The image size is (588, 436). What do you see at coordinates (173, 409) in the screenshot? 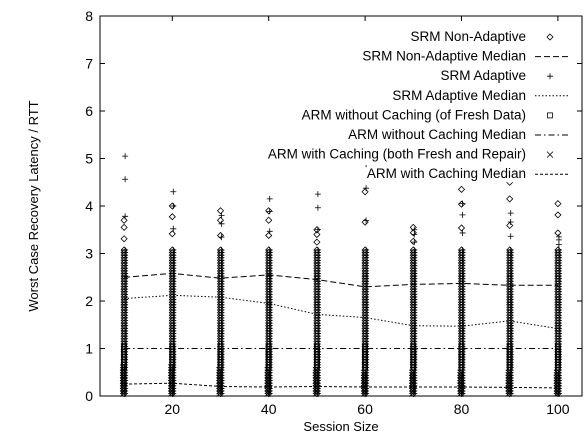
I see `x-tick-label: 20` at bounding box center [173, 409].